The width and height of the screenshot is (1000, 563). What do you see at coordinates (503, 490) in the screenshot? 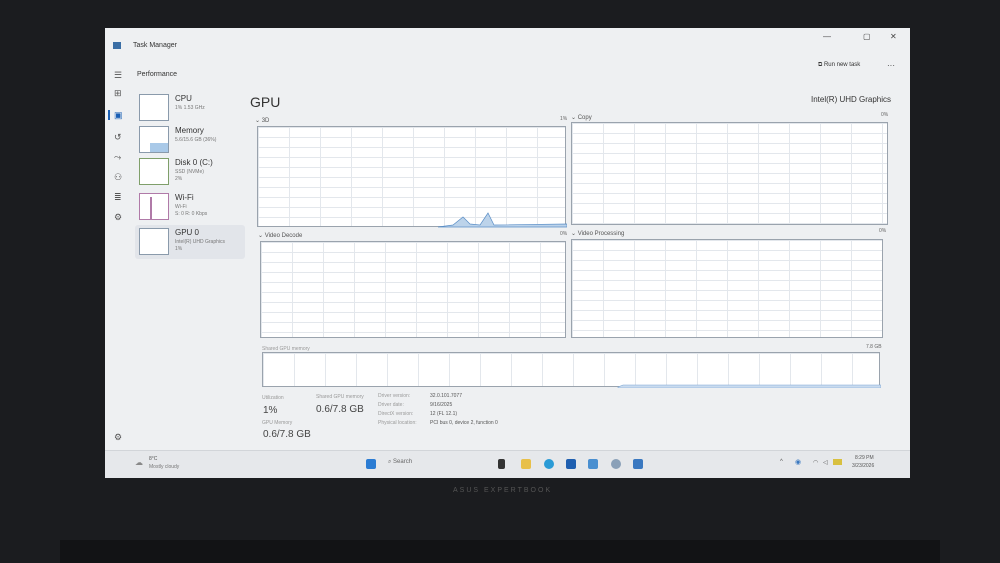
I see `bezel-brand: ASUS EXPERTBOOK` at bounding box center [503, 490].